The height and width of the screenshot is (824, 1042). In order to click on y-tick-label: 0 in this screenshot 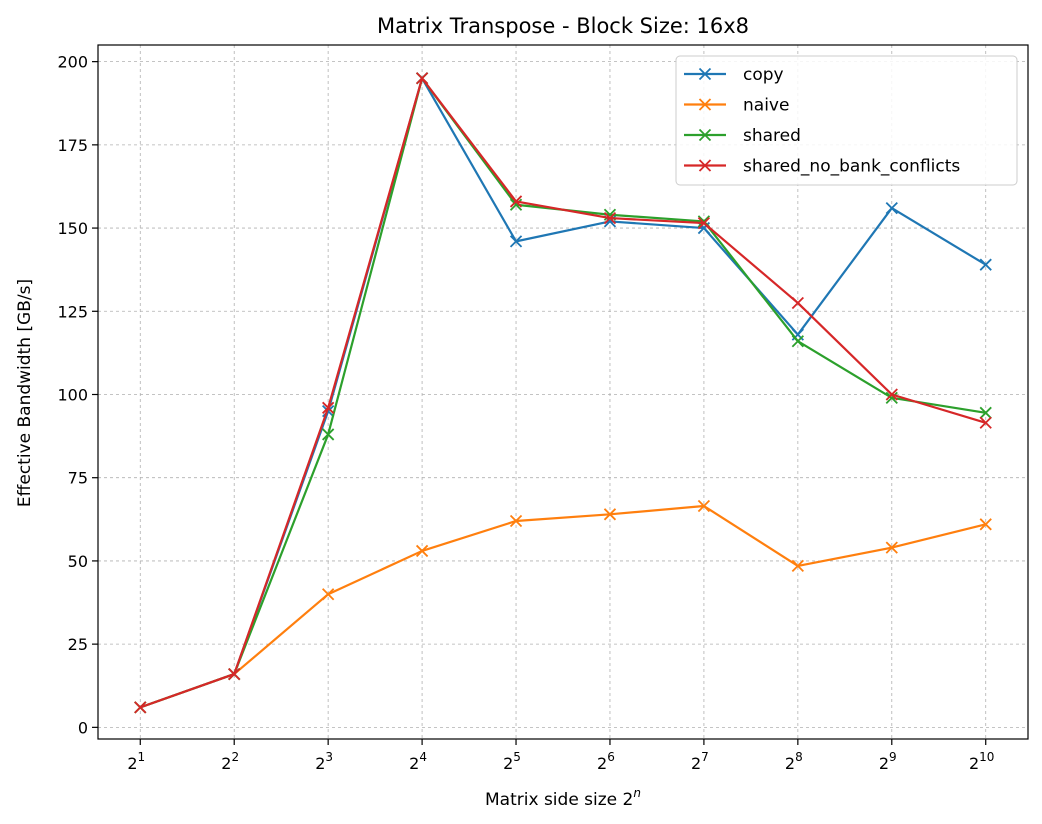, I will do `click(83, 727)`.